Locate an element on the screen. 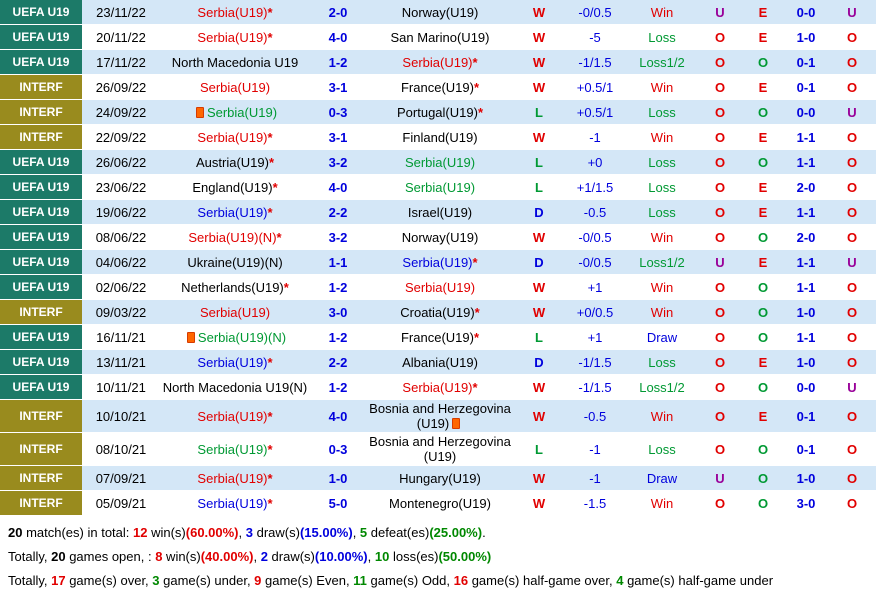 The height and width of the screenshot is (596, 876). away-team-cell: France(U19)* is located at coordinates (440, 87).